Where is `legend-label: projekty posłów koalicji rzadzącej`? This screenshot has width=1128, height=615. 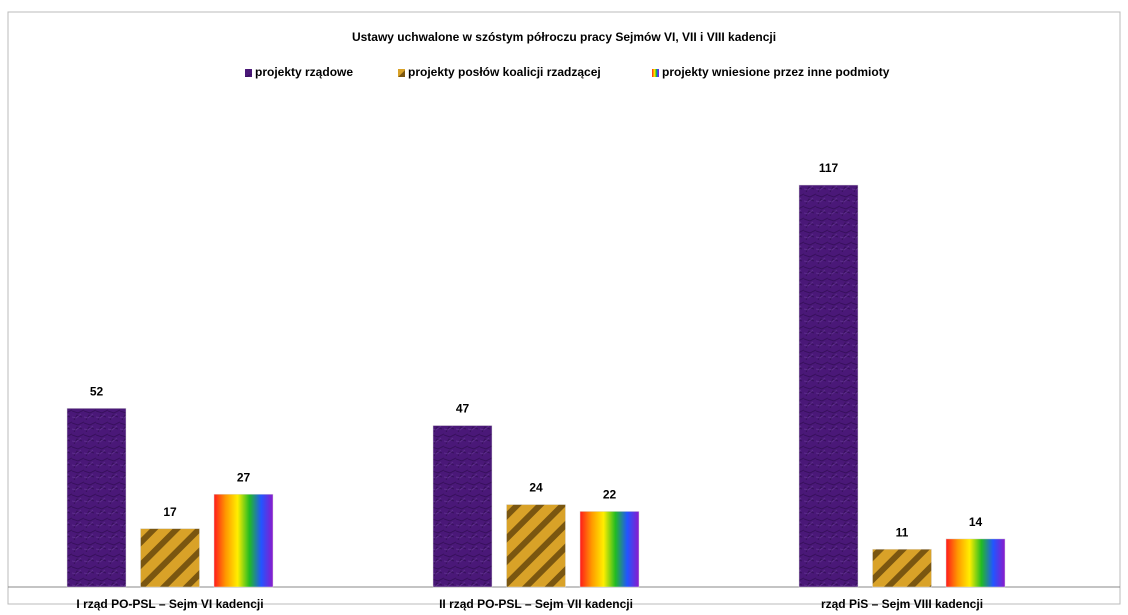 legend-label: projekty posłów koalicji rzadzącej is located at coordinates (504, 72).